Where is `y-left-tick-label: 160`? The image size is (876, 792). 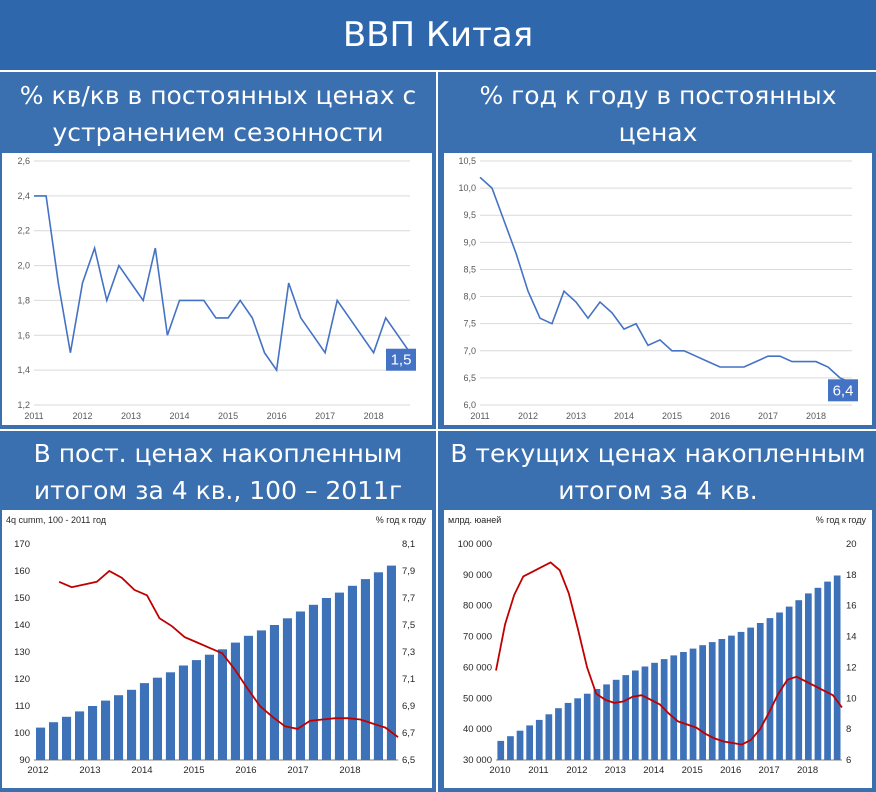
y-left-tick-label: 160 is located at coordinates (22, 571).